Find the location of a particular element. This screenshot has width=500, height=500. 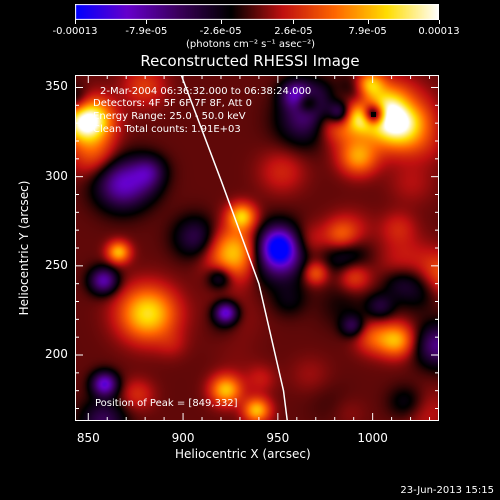

annotation-counts: Clean Total counts: 1.91E+03 is located at coordinates (167, 129).